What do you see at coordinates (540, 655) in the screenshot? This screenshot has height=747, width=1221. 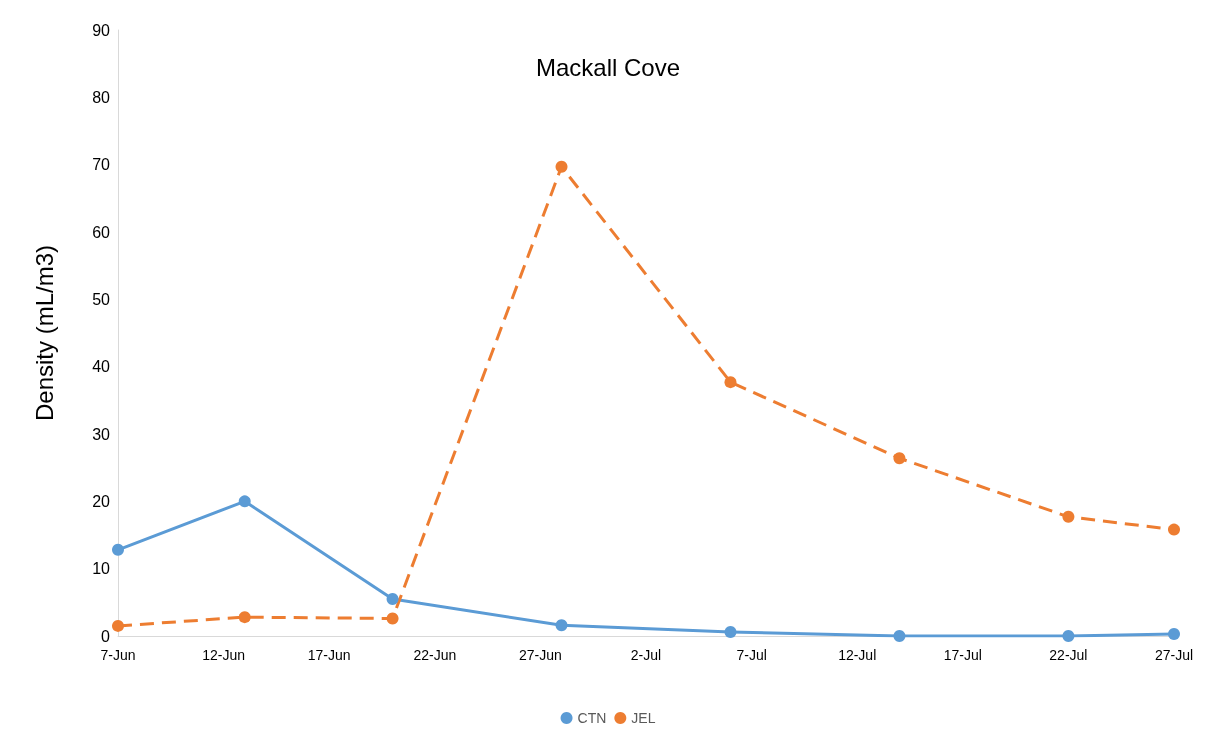 I see `x-tick-label: 27-Jun` at bounding box center [540, 655].